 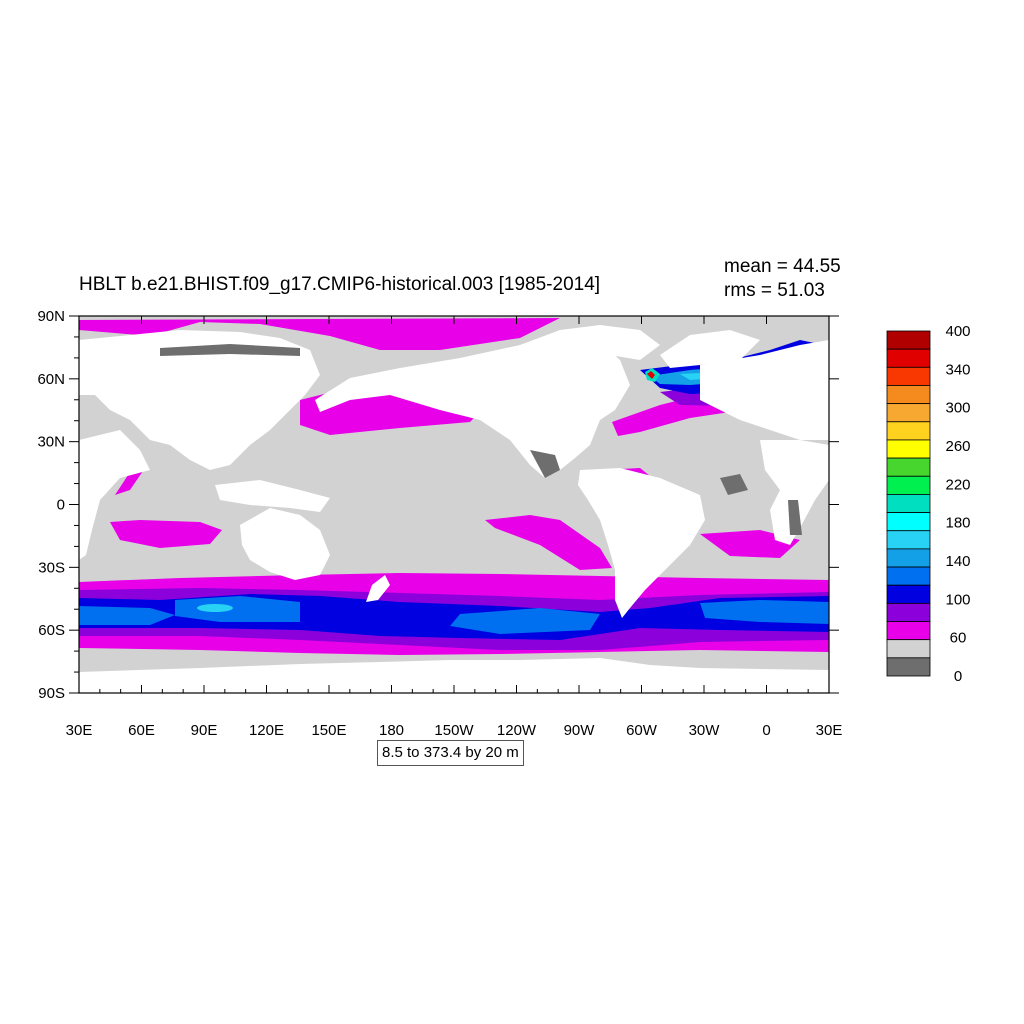 What do you see at coordinates (957, 484) in the screenshot?
I see `colorbar-label: 220` at bounding box center [957, 484].